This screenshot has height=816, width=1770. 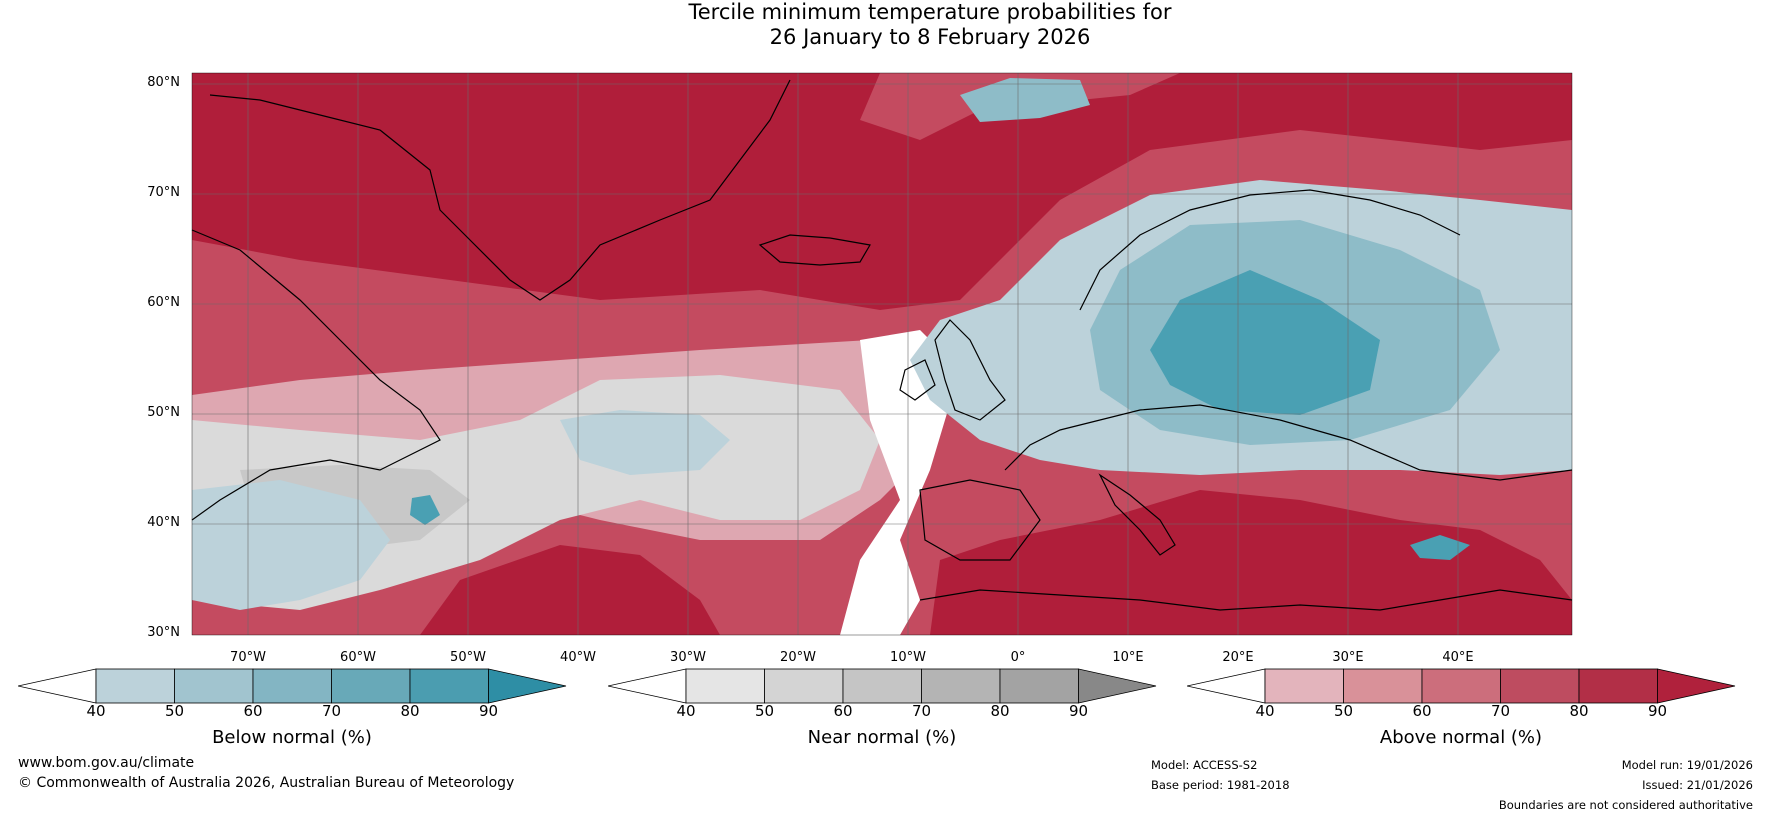 What do you see at coordinates (248, 657) in the screenshot?
I see `lon-label-70w: 70°W` at bounding box center [248, 657].